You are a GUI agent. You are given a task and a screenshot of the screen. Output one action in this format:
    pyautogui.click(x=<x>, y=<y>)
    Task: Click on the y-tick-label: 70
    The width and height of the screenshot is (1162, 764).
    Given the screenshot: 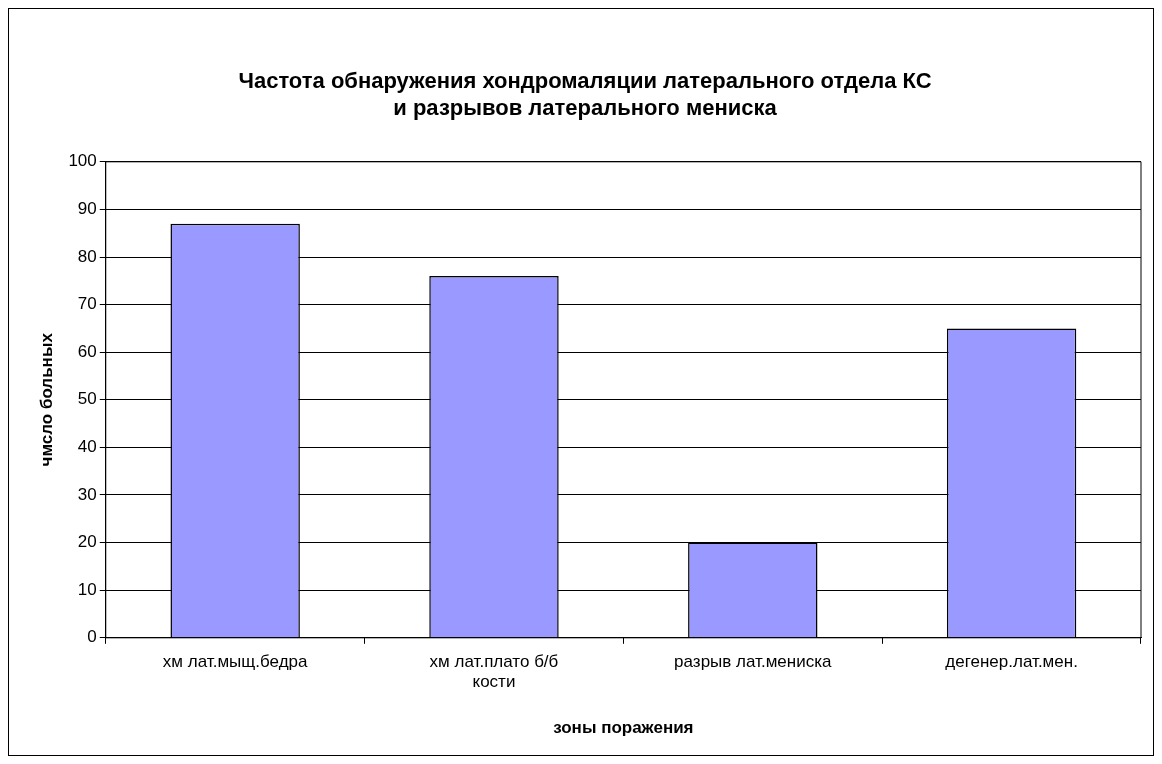 What is the action you would take?
    pyautogui.click(x=87, y=304)
    